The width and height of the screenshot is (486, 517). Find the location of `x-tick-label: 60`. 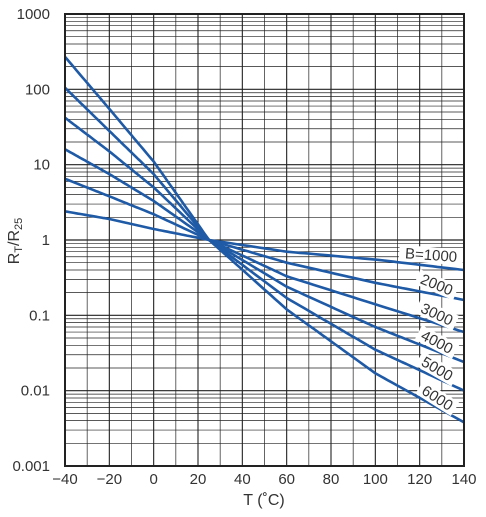

x-tick-label: 60 is located at coordinates (286, 479).